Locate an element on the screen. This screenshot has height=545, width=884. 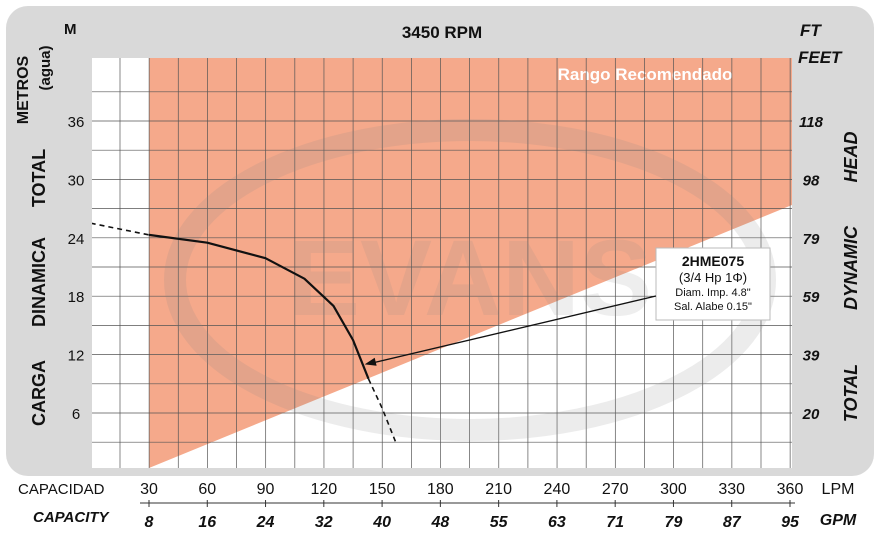
x-lpm-axis-label: CAPACIDAD is located at coordinates (61, 489).